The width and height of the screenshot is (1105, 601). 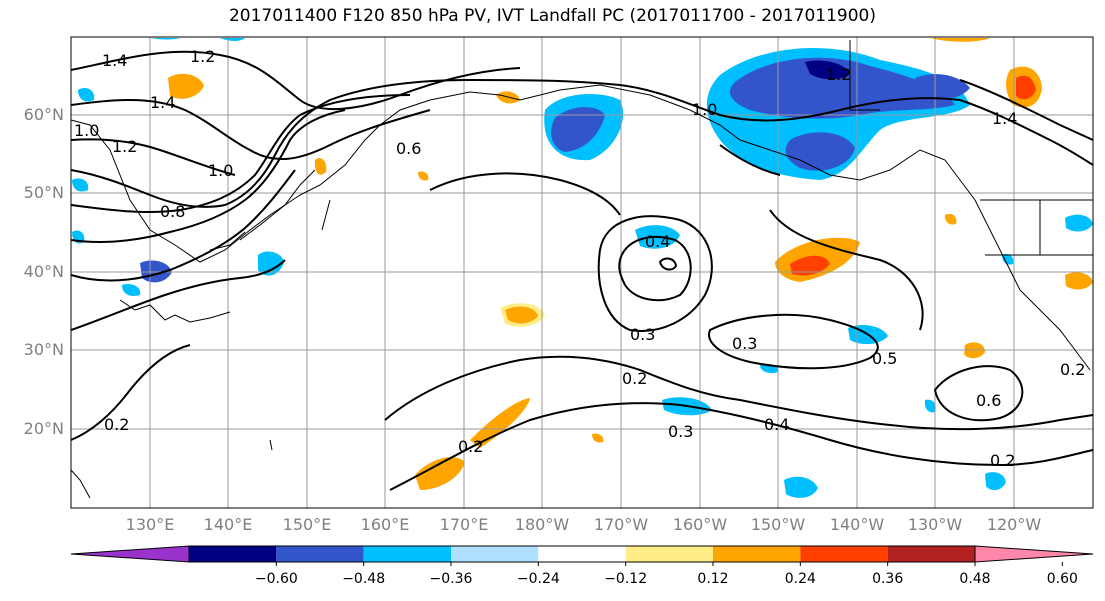 What do you see at coordinates (857, 524) in the screenshot?
I see `lon-label: 140°W` at bounding box center [857, 524].